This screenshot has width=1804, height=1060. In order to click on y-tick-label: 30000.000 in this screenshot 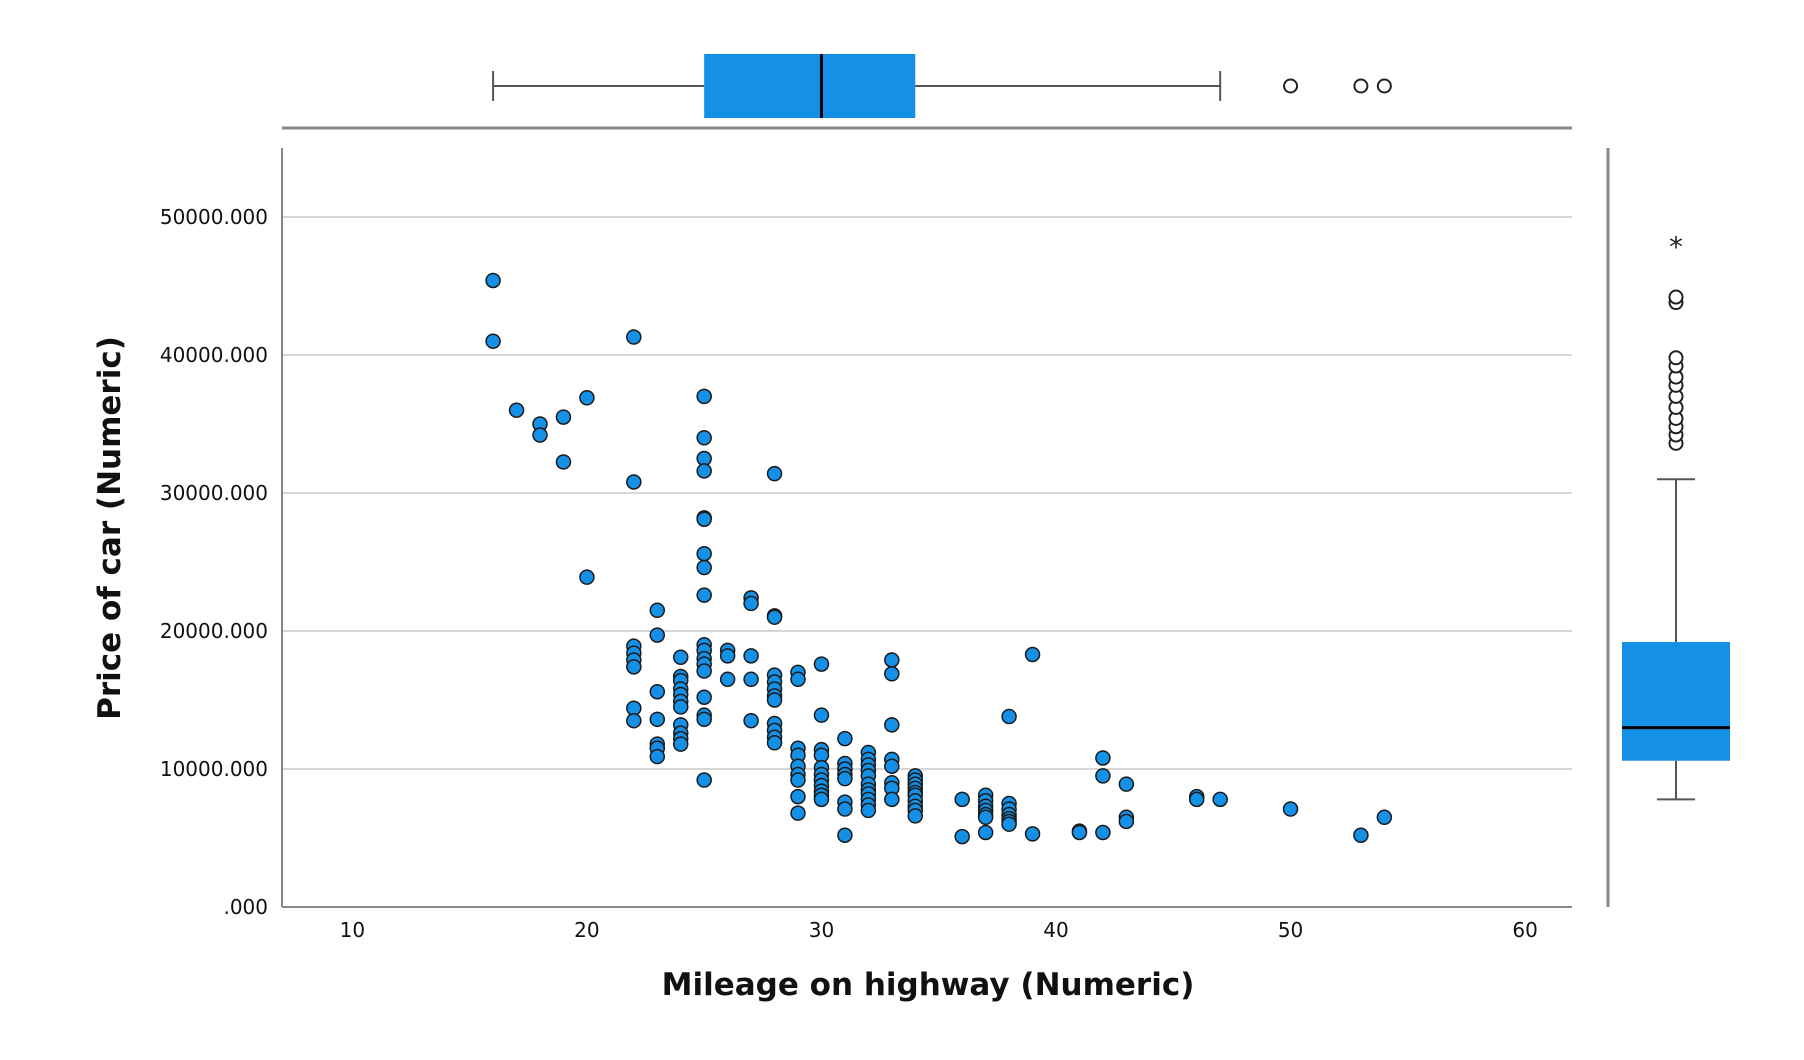, I will do `click(214, 493)`.